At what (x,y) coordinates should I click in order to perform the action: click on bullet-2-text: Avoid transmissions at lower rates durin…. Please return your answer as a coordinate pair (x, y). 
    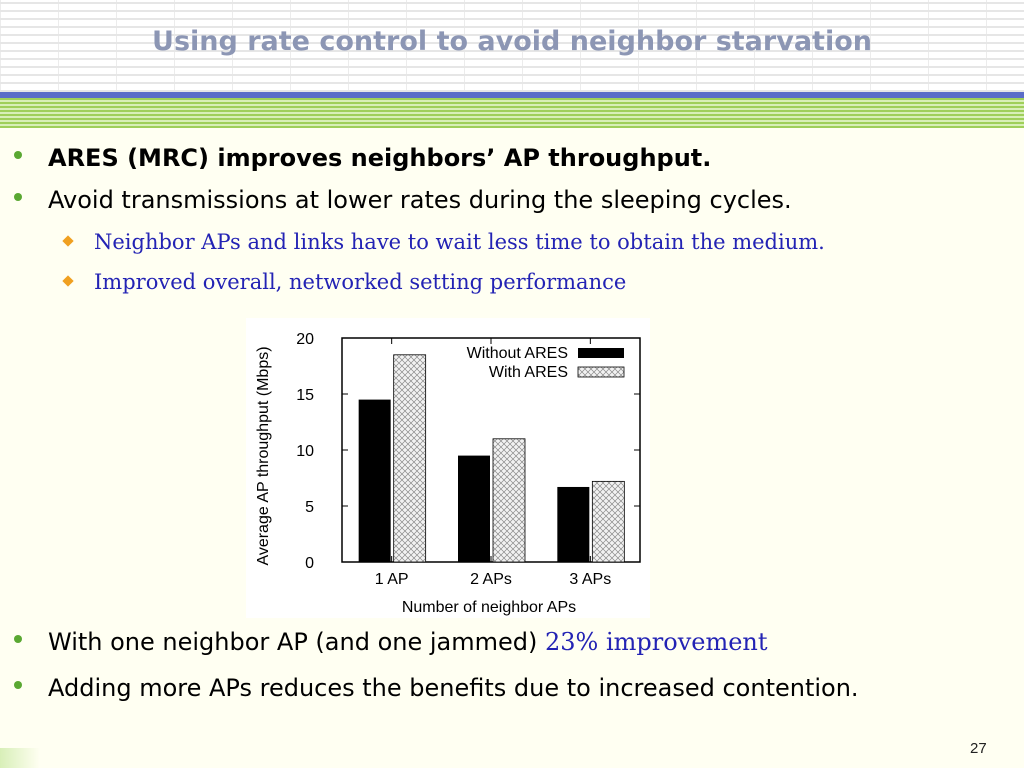
    Looking at the image, I should click on (420, 200).